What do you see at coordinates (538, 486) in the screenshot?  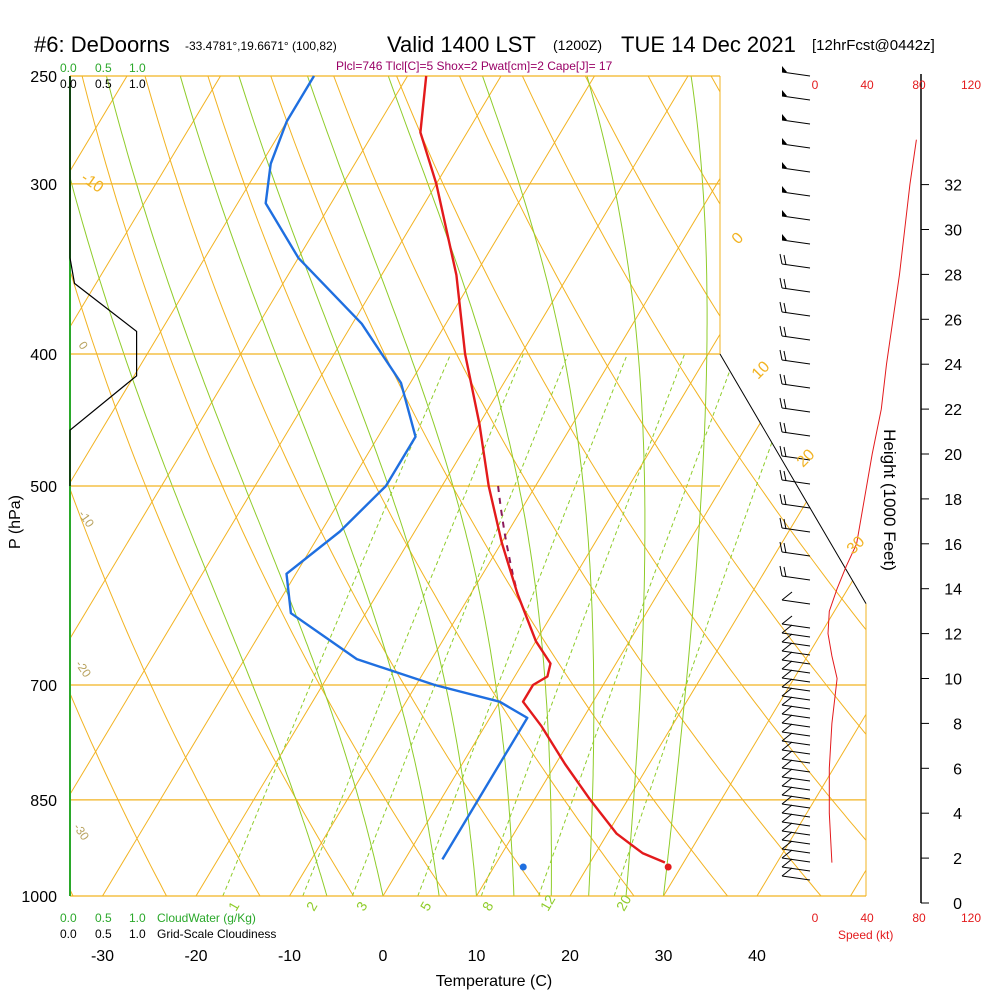 I see `moist-adiabat` at bounding box center [538, 486].